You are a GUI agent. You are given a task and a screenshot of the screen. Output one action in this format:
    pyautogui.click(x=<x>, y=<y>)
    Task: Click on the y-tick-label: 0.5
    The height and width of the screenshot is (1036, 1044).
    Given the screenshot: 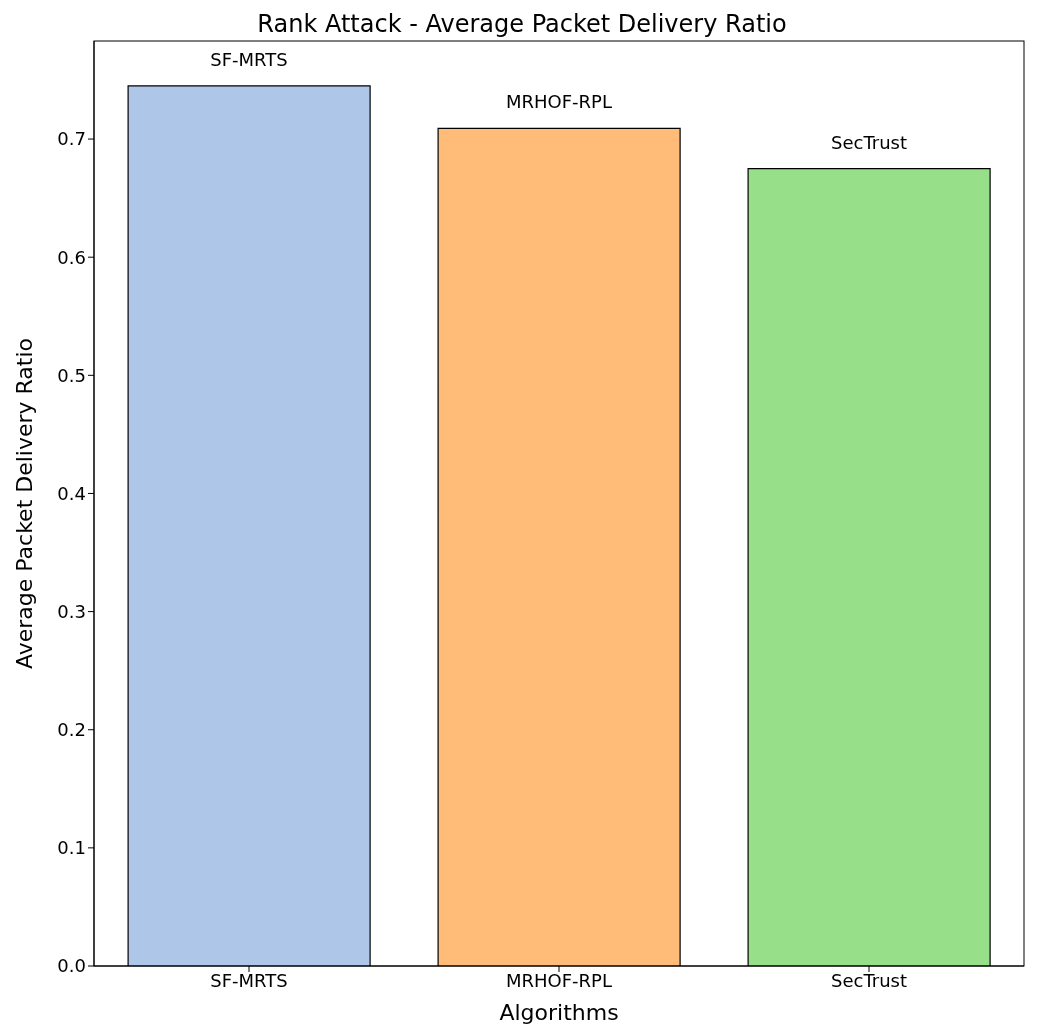 What is the action you would take?
    pyautogui.click(x=71, y=375)
    